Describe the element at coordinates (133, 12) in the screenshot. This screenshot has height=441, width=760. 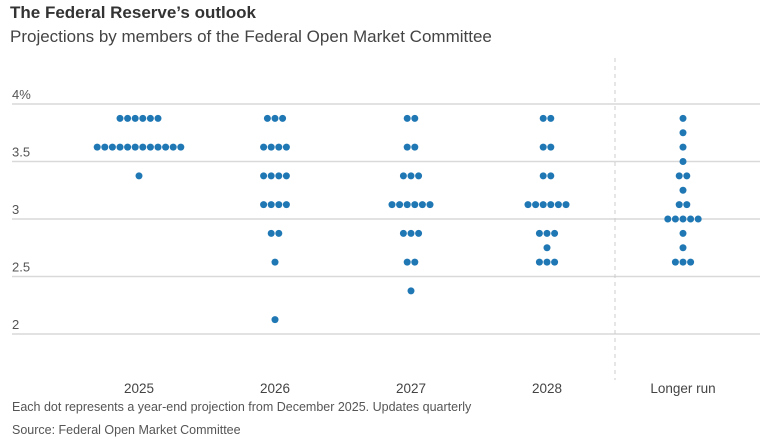
I see `chart-title: The Federal Reserve’s outlook` at that location.